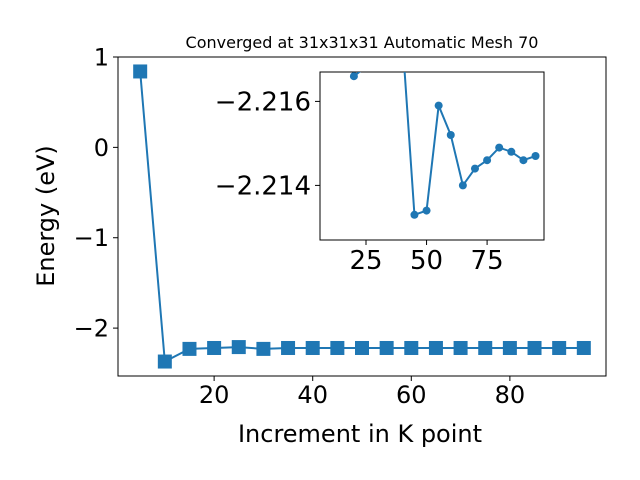  What do you see at coordinates (312, 395) in the screenshot?
I see `x-tick-label: 40` at bounding box center [312, 395].